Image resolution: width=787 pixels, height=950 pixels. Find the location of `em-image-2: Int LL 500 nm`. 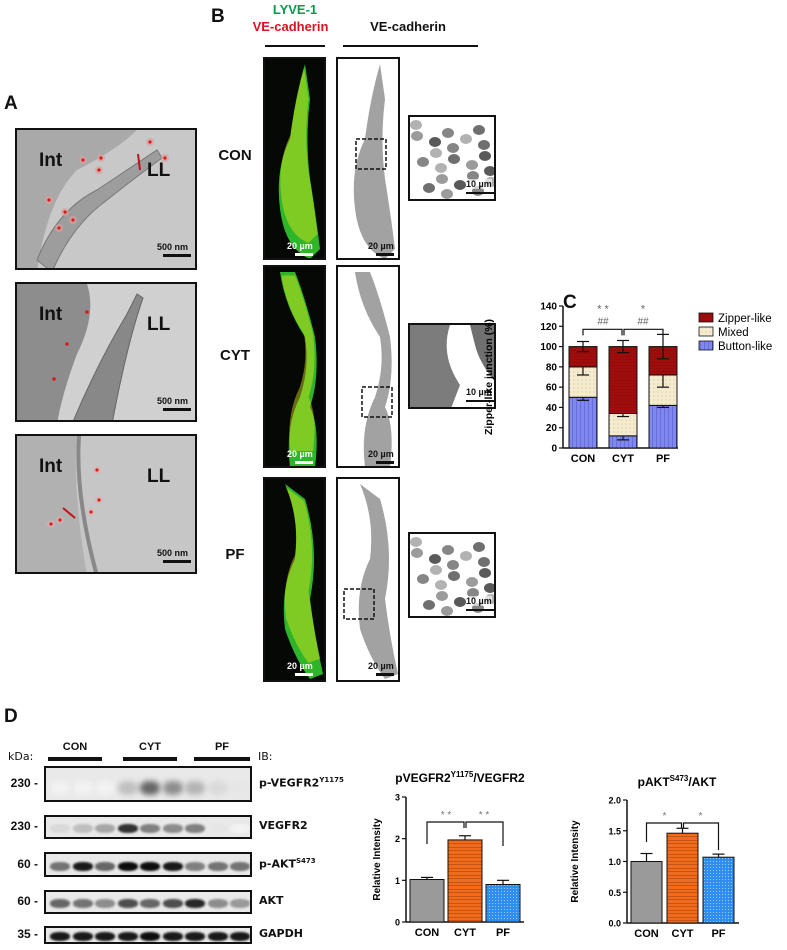

em-image-2: Int LL 500 nm is located at coordinates (106, 352).